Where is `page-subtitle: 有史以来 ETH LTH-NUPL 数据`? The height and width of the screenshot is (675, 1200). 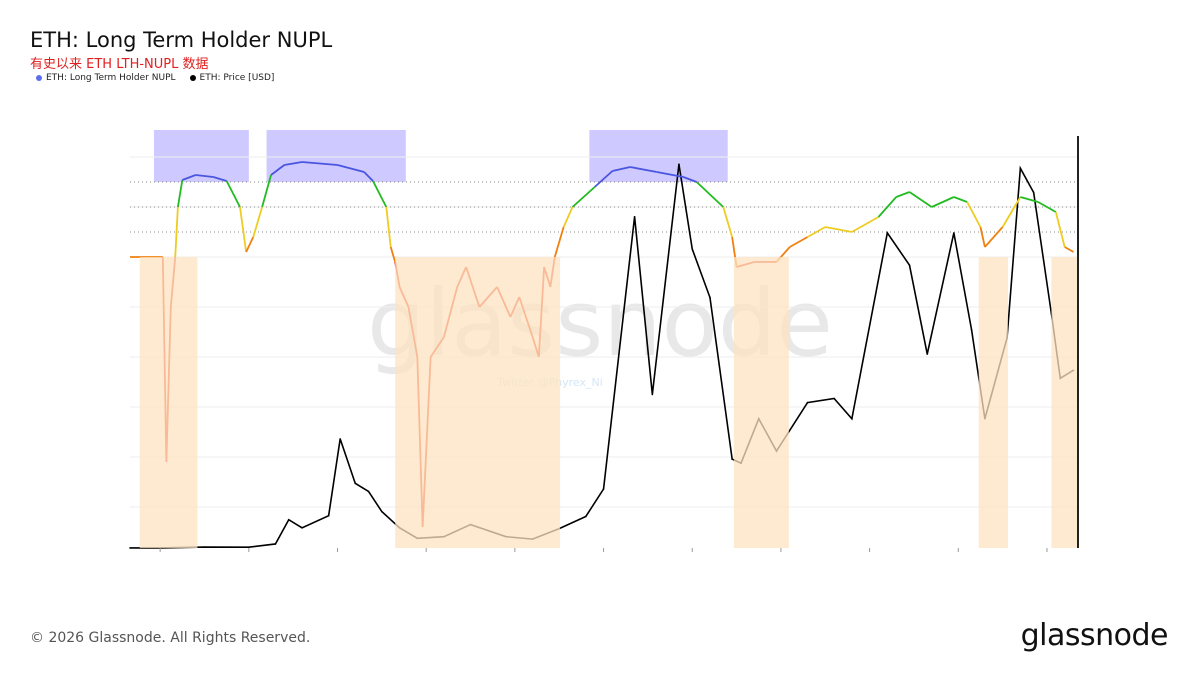 page-subtitle: 有史以来 ETH LTH-NUPL 数据 is located at coordinates (119, 64).